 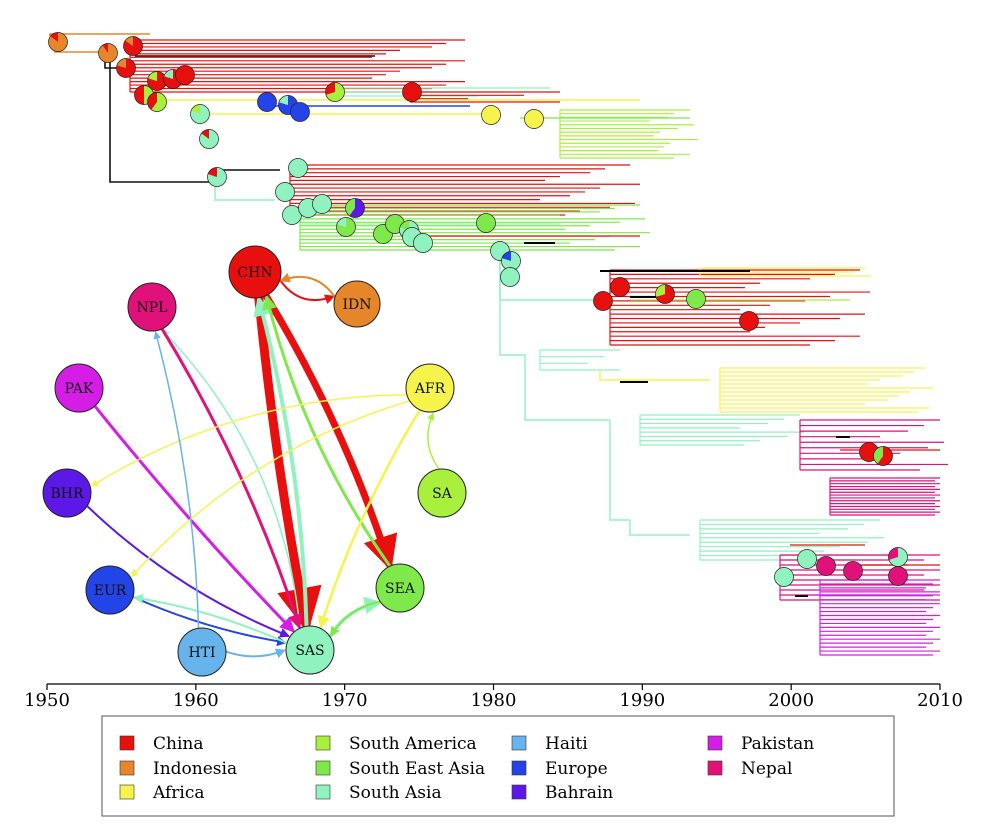 I want to click on network-edge-idn-to-chn, so click(x=308, y=285).